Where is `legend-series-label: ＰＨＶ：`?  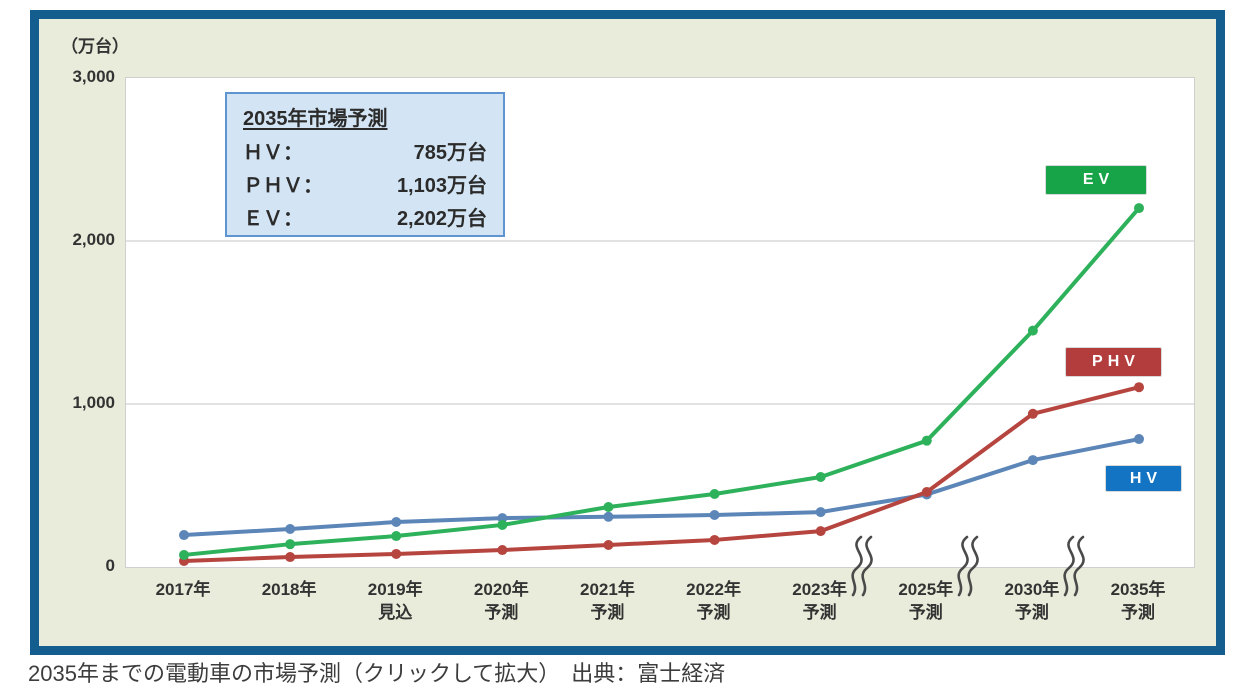
legend-series-label: ＰＨＶ： is located at coordinates (283, 186).